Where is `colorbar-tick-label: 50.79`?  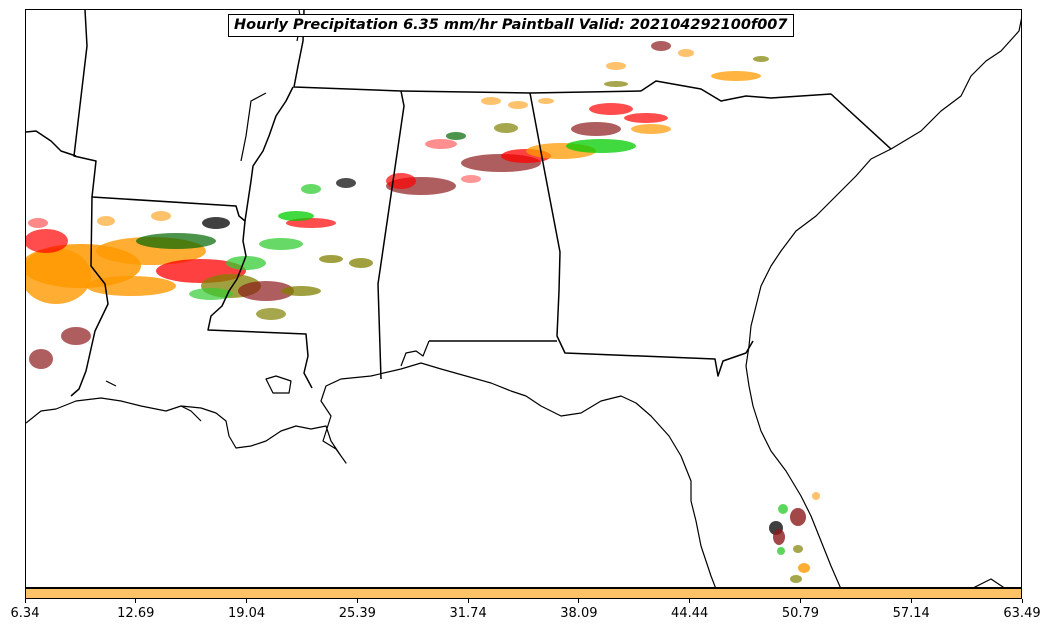 colorbar-tick-label: 50.79 is located at coordinates (800, 613).